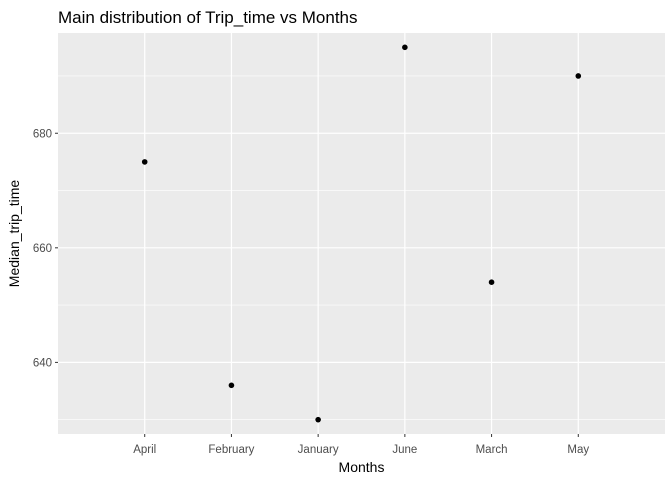  Describe the element at coordinates (492, 450) in the screenshot. I see `x-tick-label: March` at that location.